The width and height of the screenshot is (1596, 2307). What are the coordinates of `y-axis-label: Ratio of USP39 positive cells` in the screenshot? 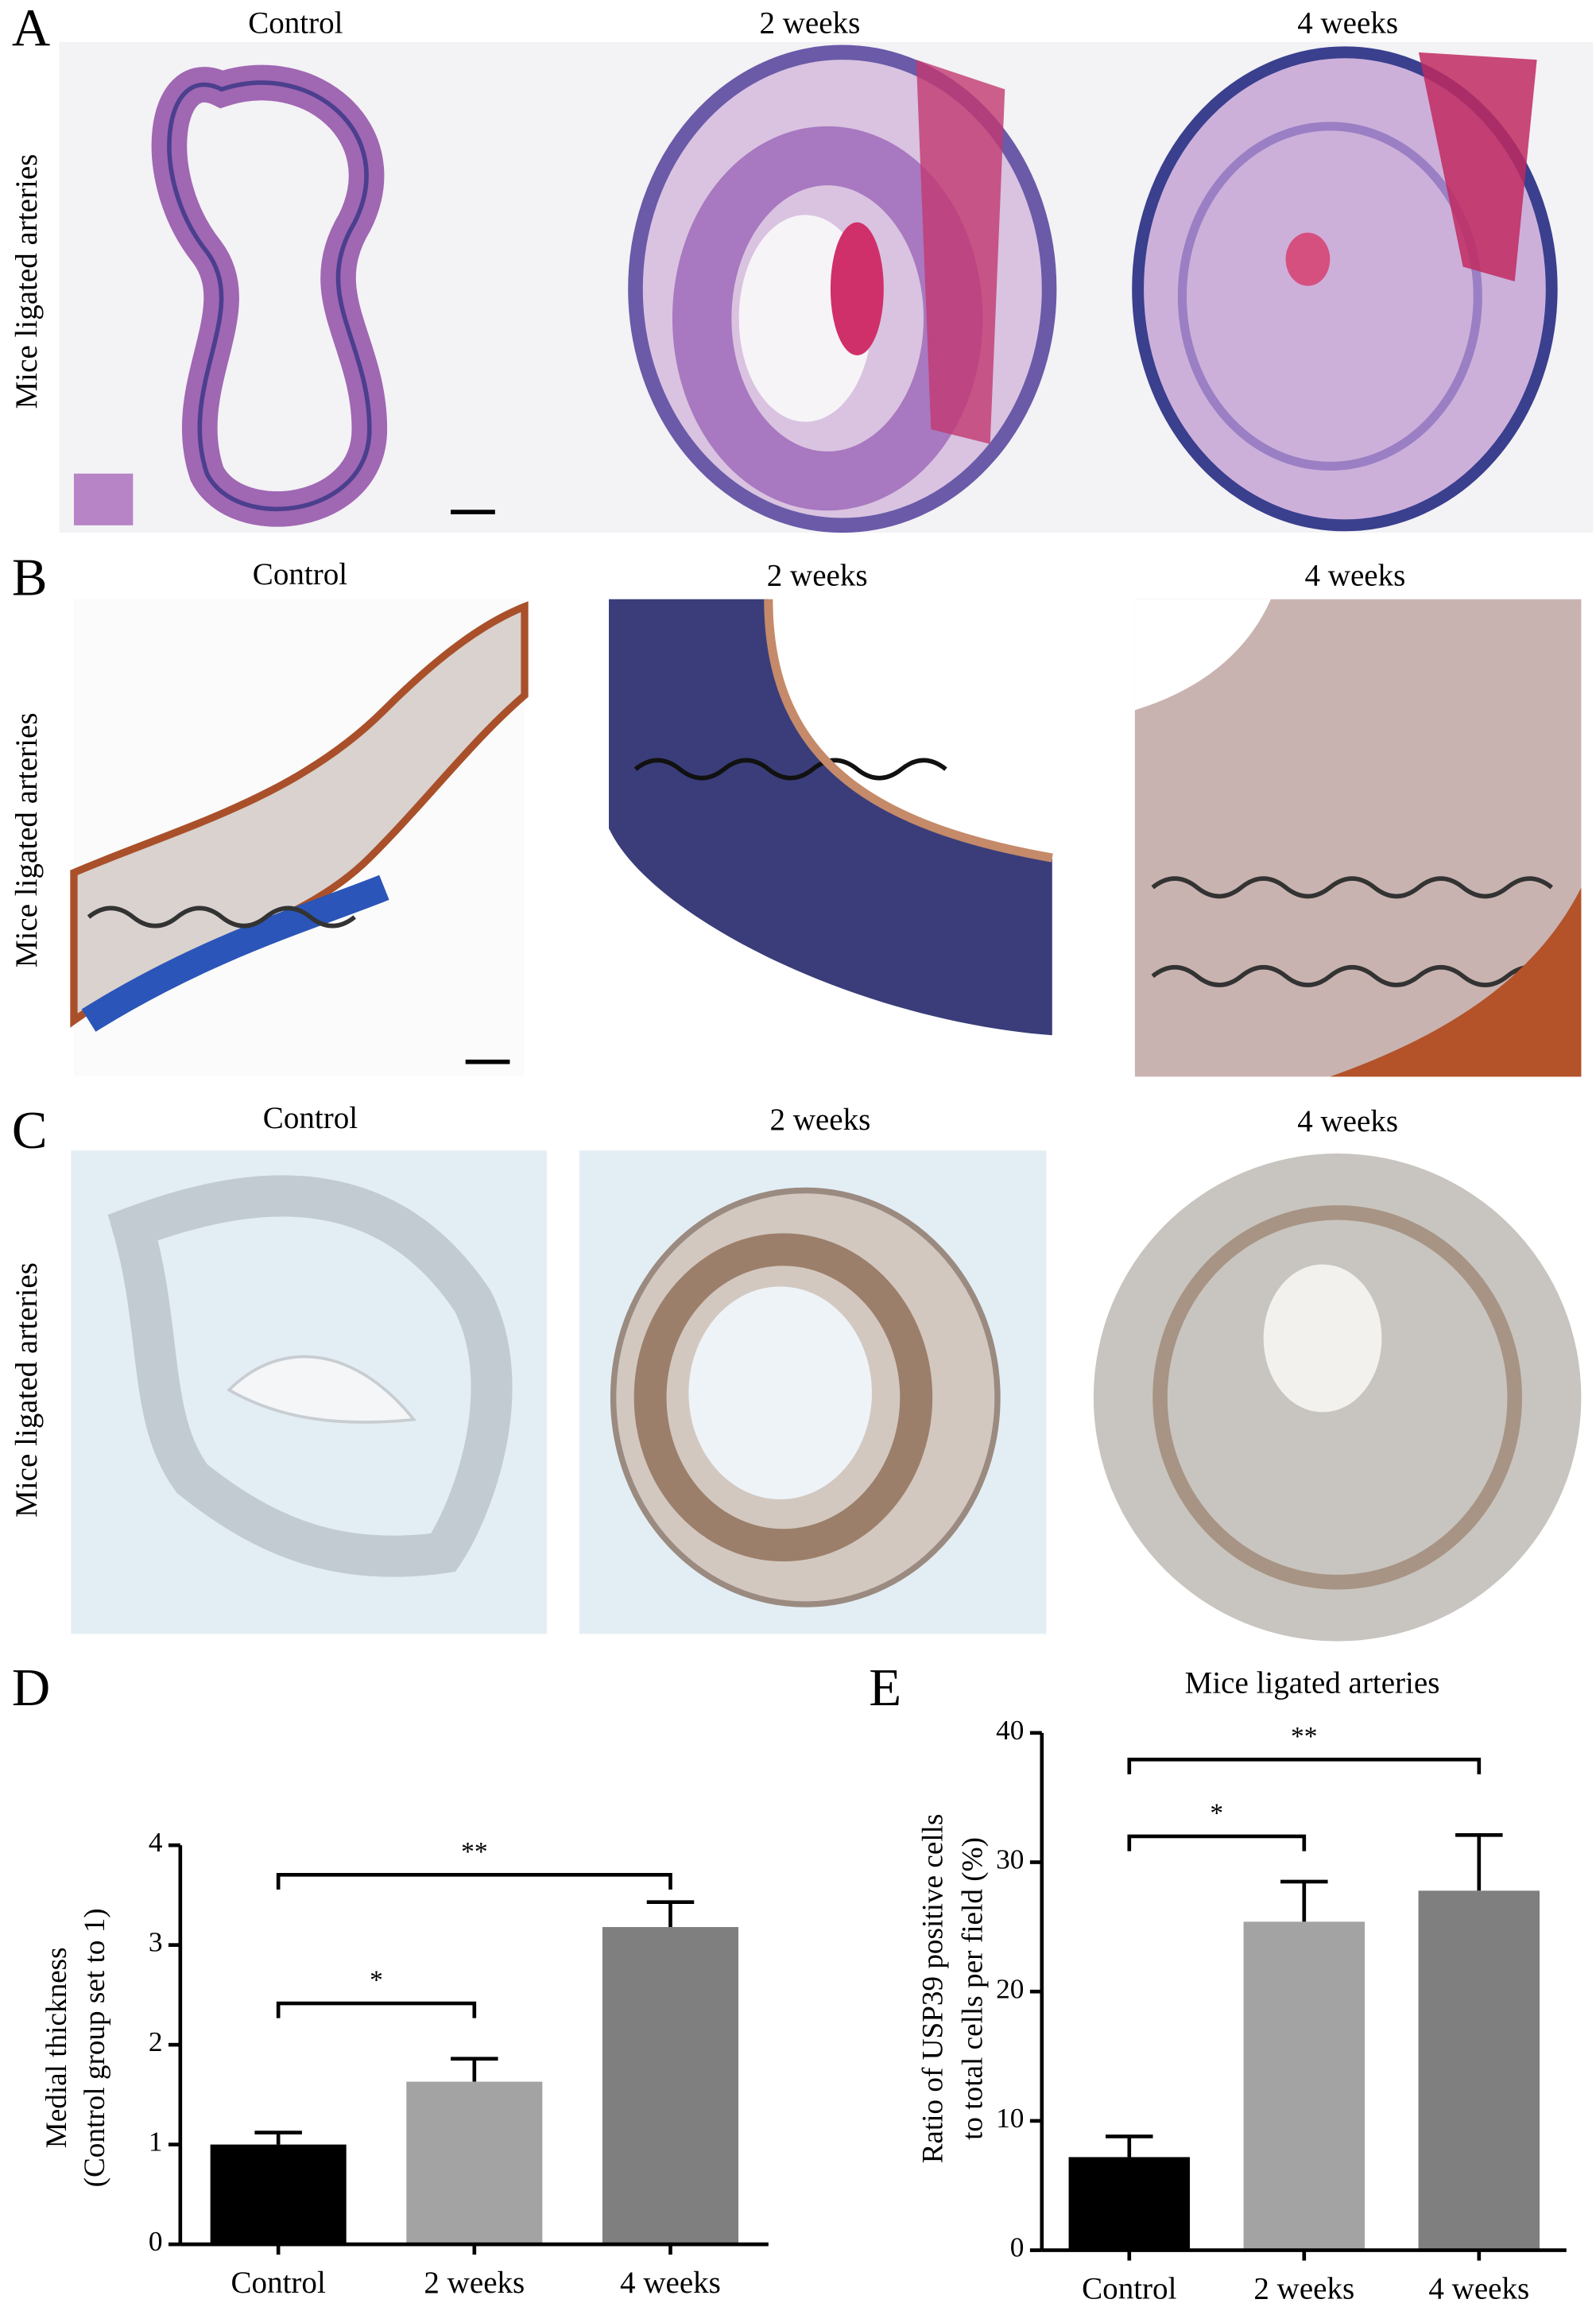 It's located at (932, 1989).